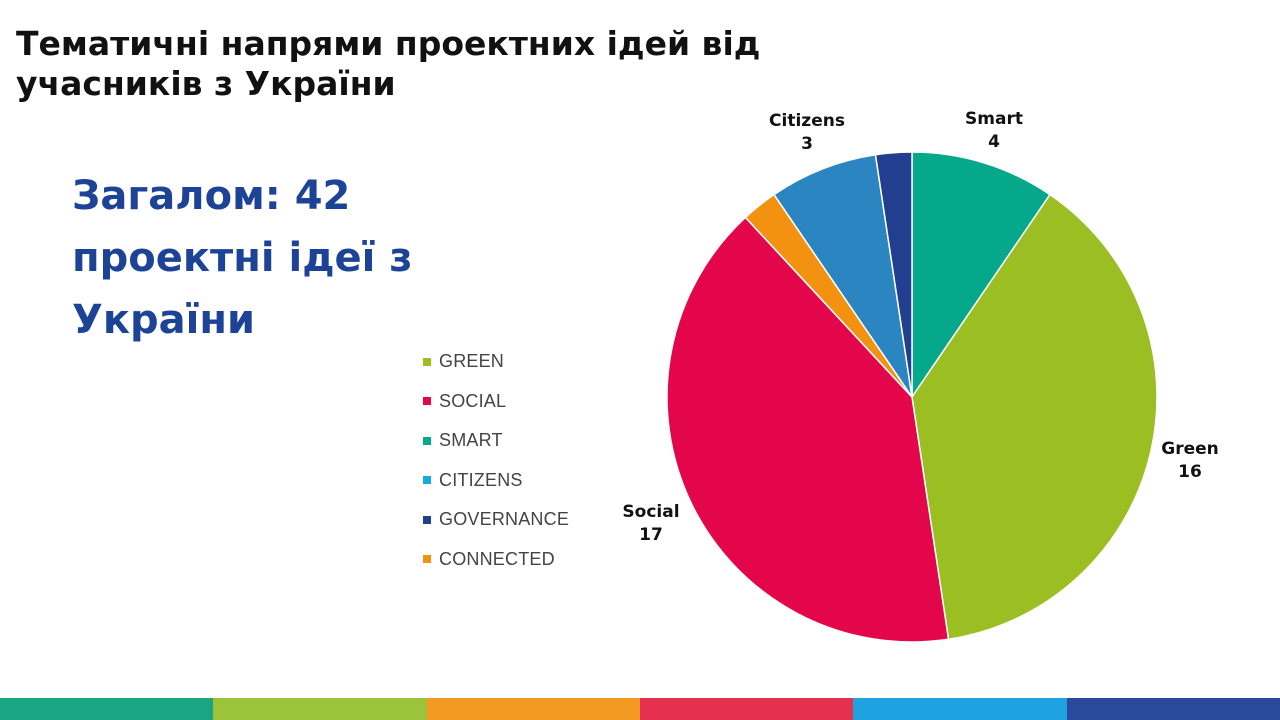 Image resolution: width=1280 pixels, height=720 pixels. I want to click on slice-label-smart-value: 4, so click(994, 142).